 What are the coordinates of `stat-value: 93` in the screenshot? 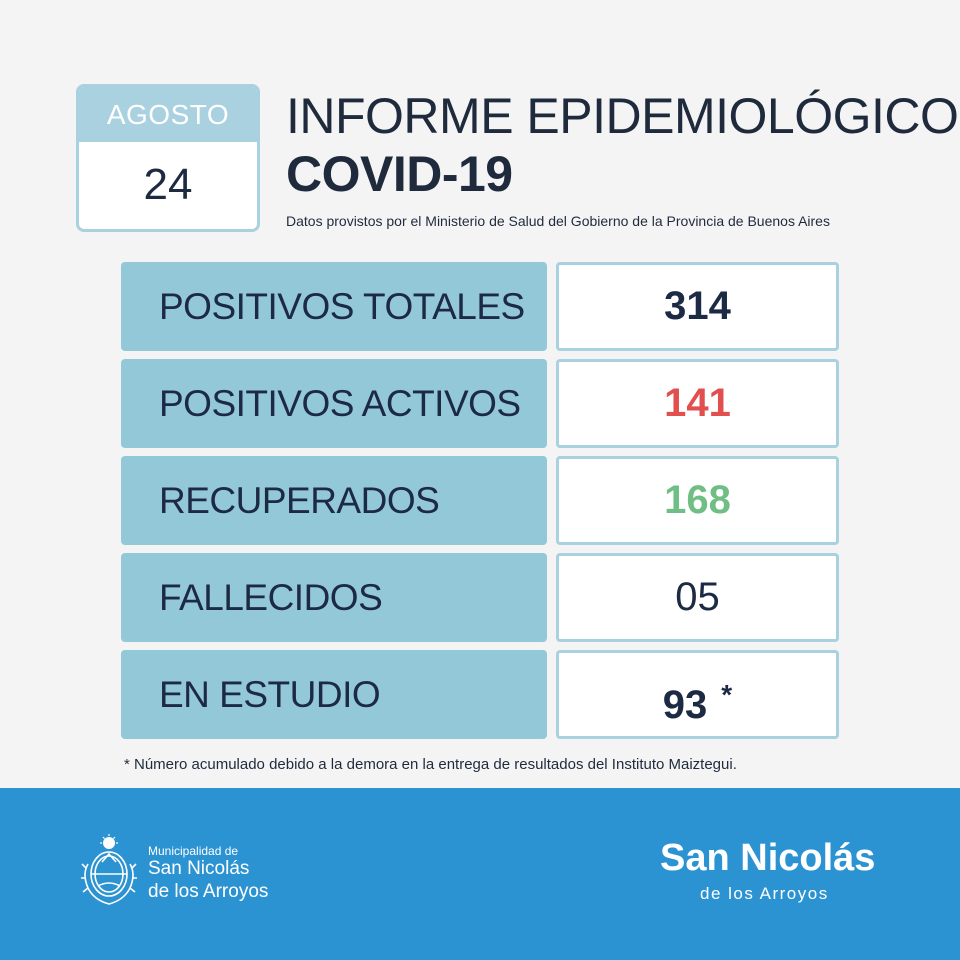 It's located at (685, 705).